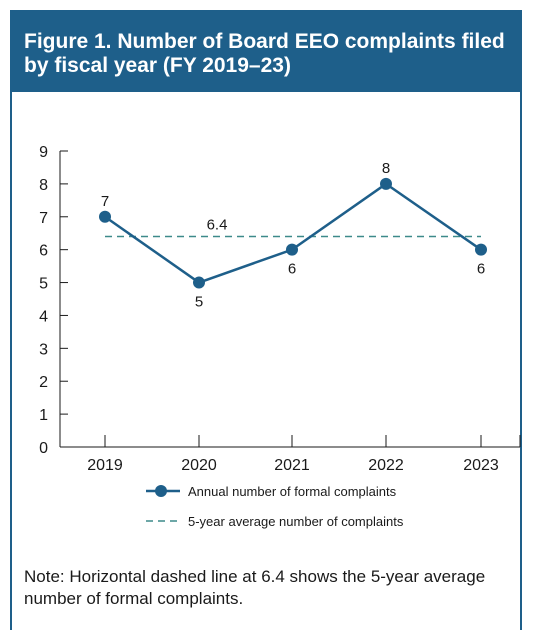  I want to click on legend-series-label: Annual number of formal complaints, so click(292, 491).